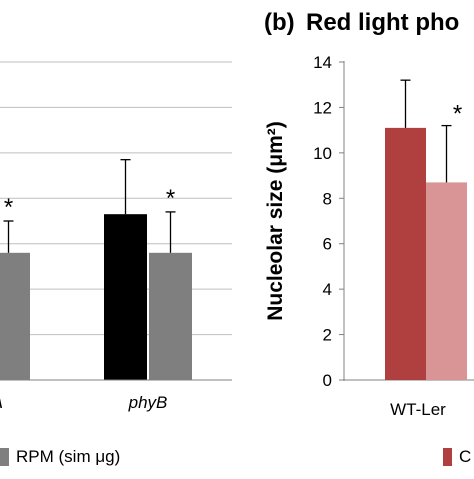 This screenshot has height=479, width=474. I want to click on right-chart-title: Red light pho, so click(382, 22).